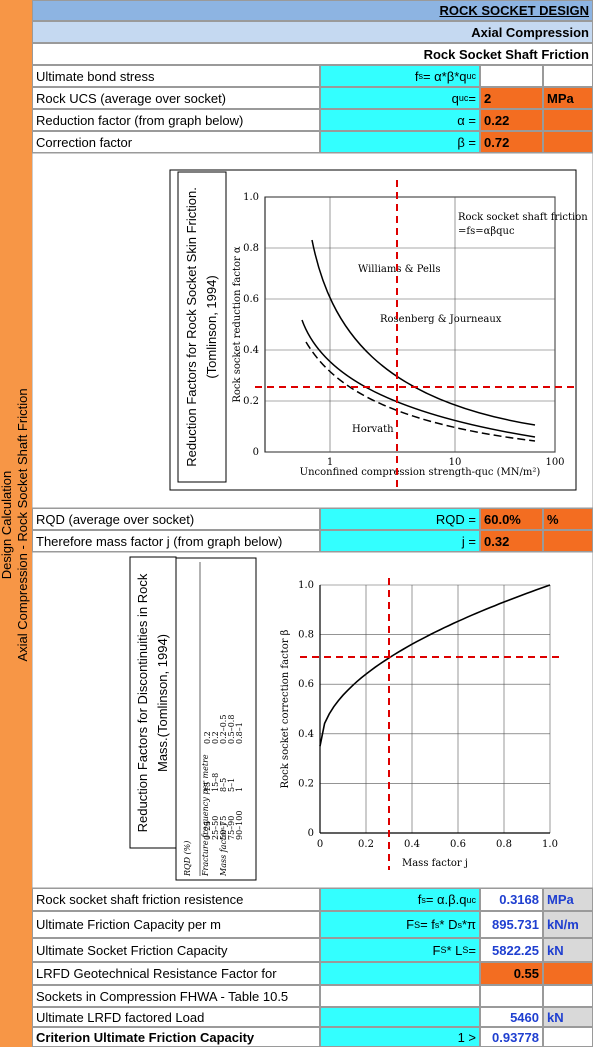 This screenshot has width=593, height=1047. I want to click on formula-part: RQD =, so click(455, 519).